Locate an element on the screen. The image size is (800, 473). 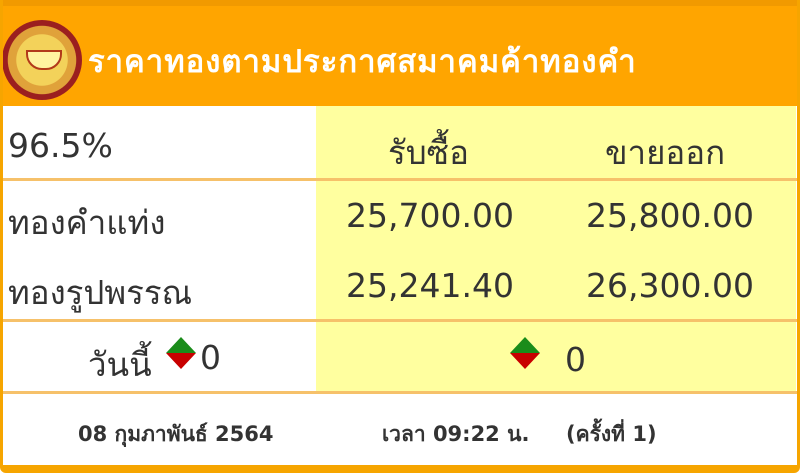
association-logo is located at coordinates (42, 60).